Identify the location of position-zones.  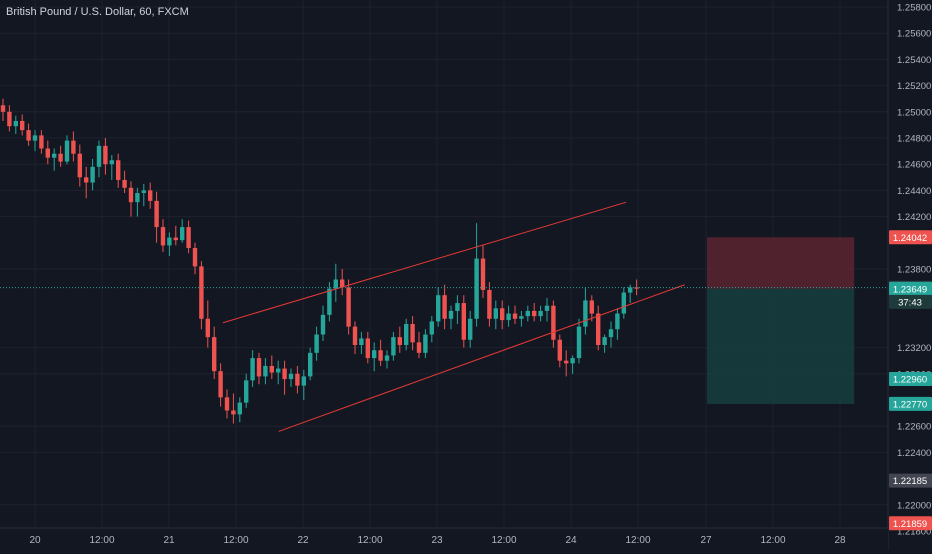
(781, 320).